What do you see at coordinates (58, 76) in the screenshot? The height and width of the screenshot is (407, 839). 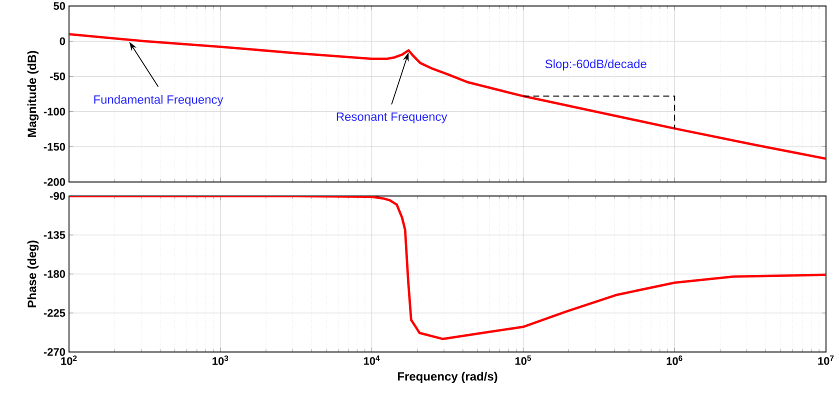 I see `y-tick-label: -50` at bounding box center [58, 76].